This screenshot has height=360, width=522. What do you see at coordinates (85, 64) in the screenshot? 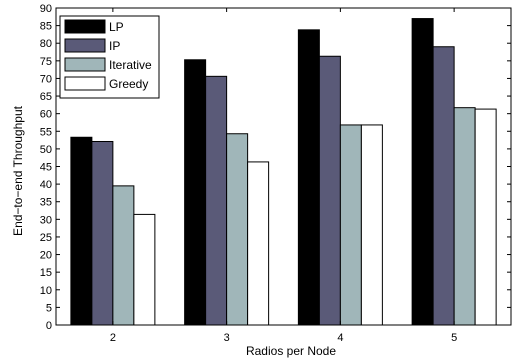
I see `legend-swatch-iterative` at bounding box center [85, 64].